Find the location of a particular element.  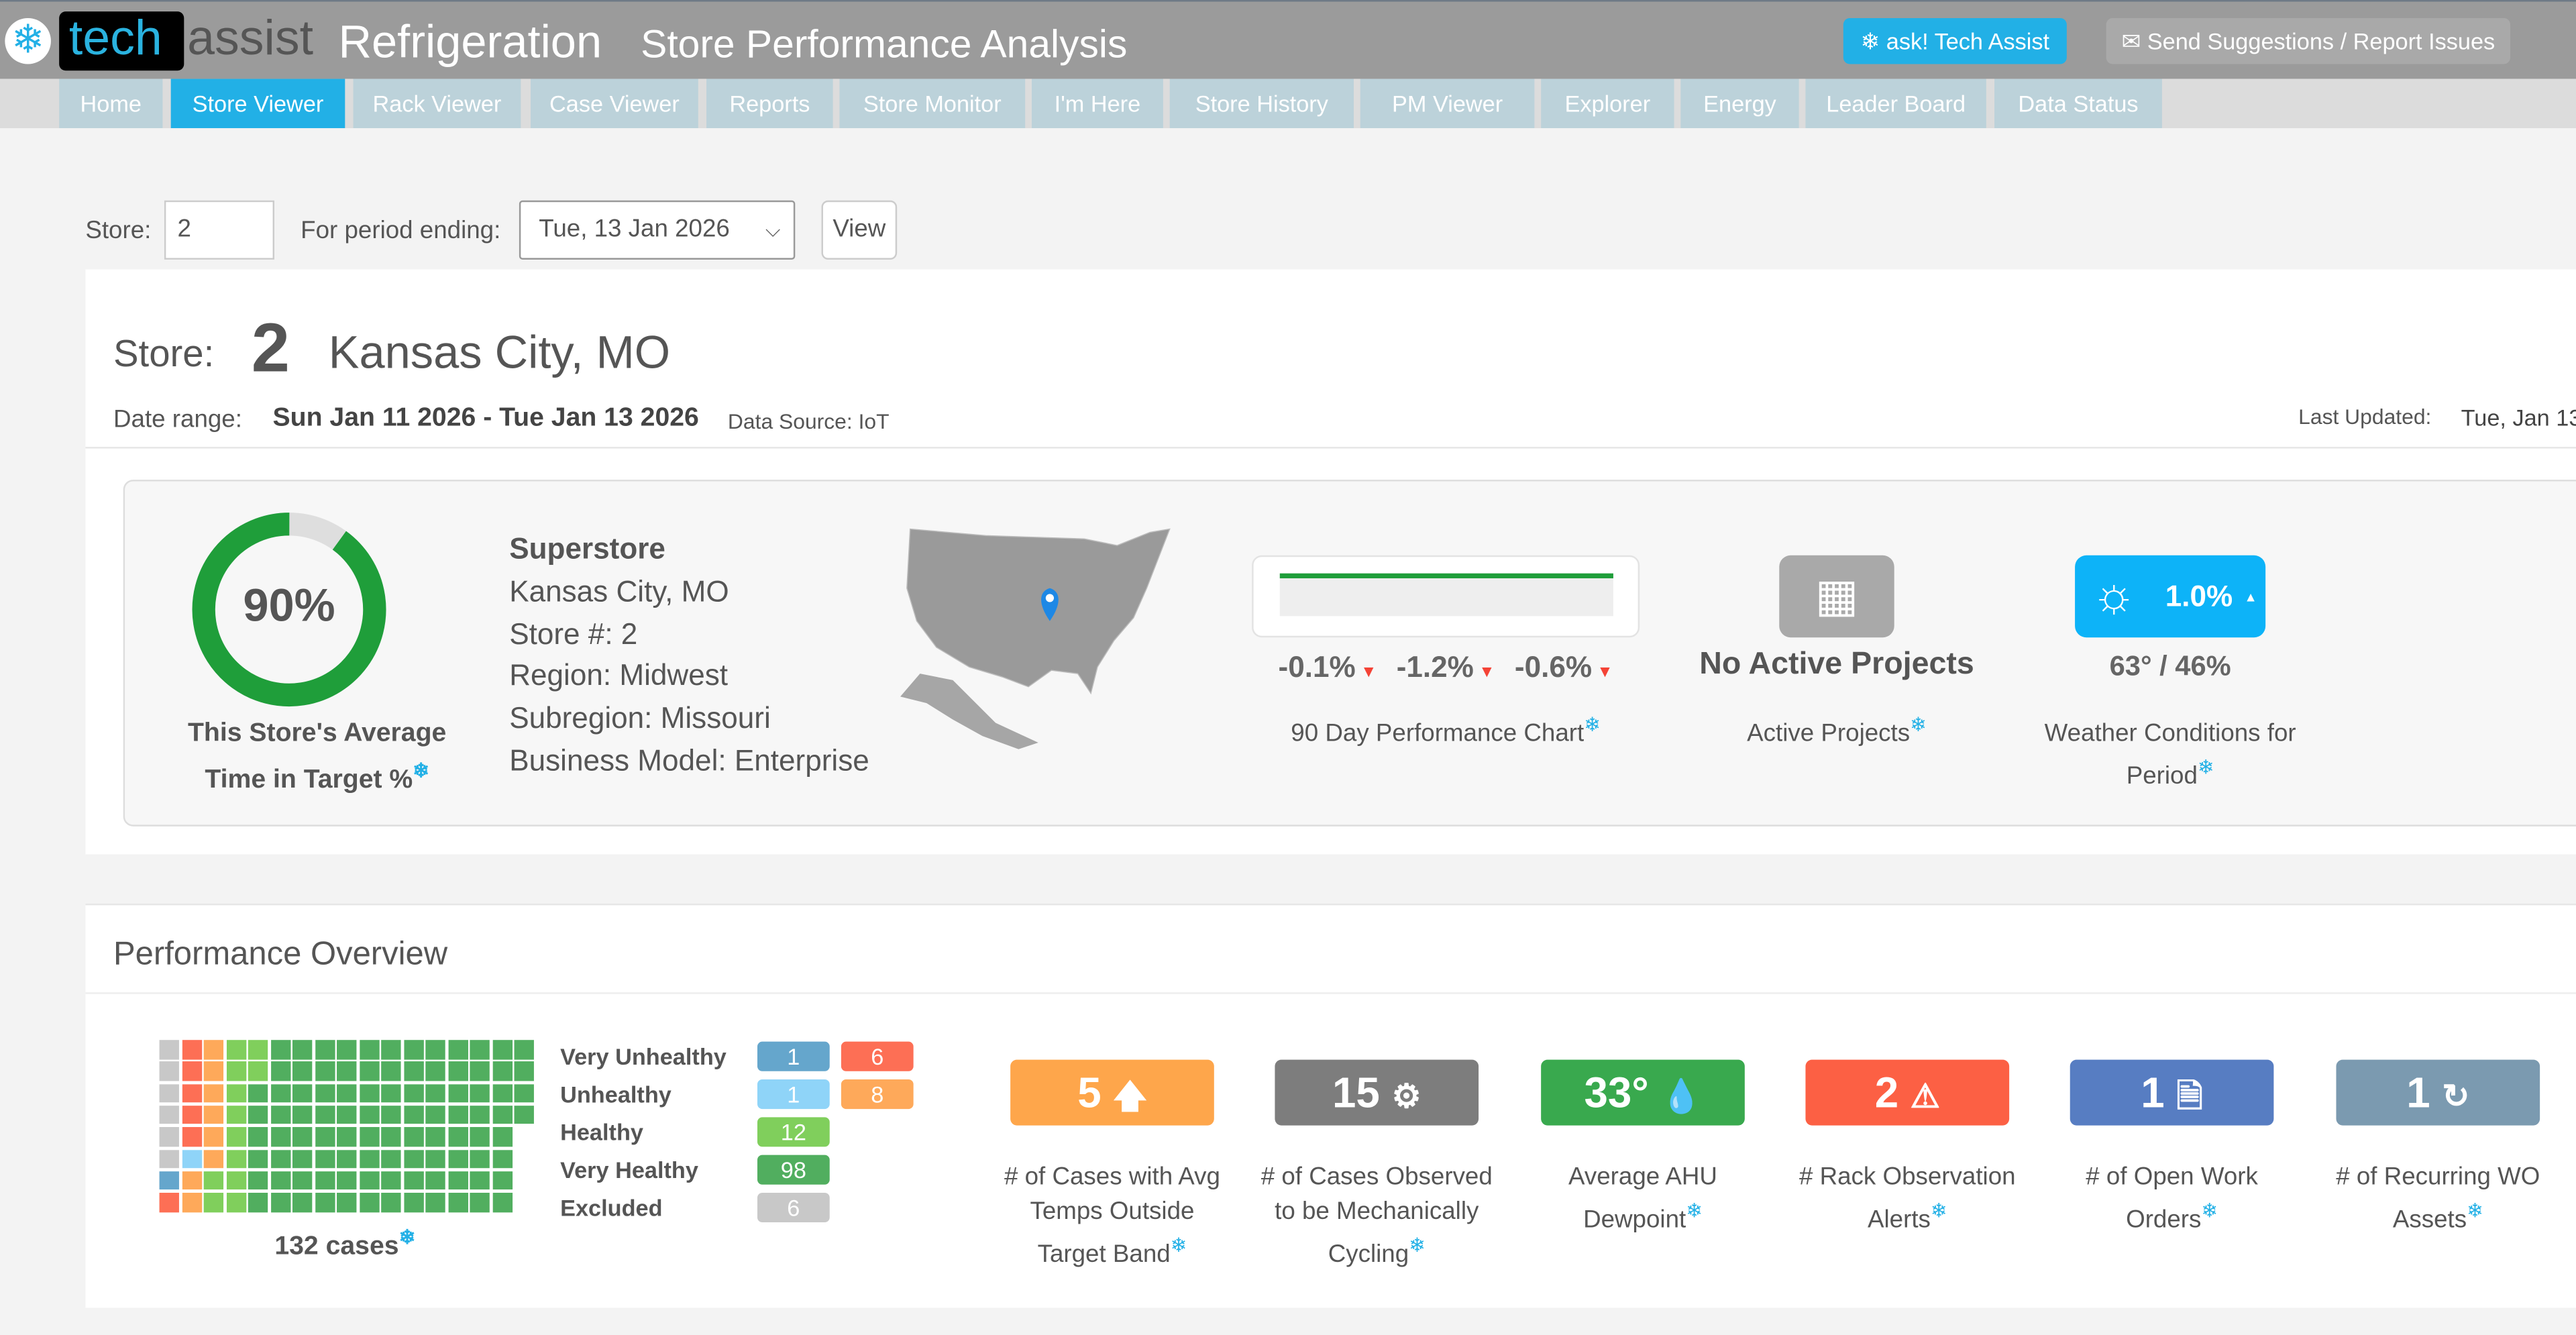

kpi-tile: 2 ⚠ is located at coordinates (1907, 1092).